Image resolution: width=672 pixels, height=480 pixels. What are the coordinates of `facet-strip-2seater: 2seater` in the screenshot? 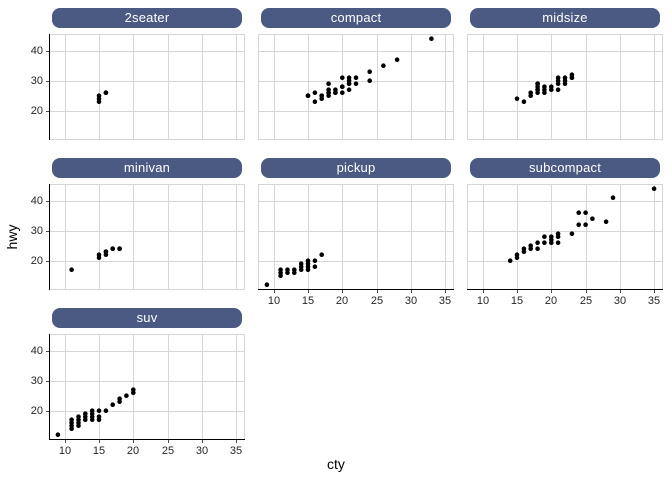 It's located at (147, 18).